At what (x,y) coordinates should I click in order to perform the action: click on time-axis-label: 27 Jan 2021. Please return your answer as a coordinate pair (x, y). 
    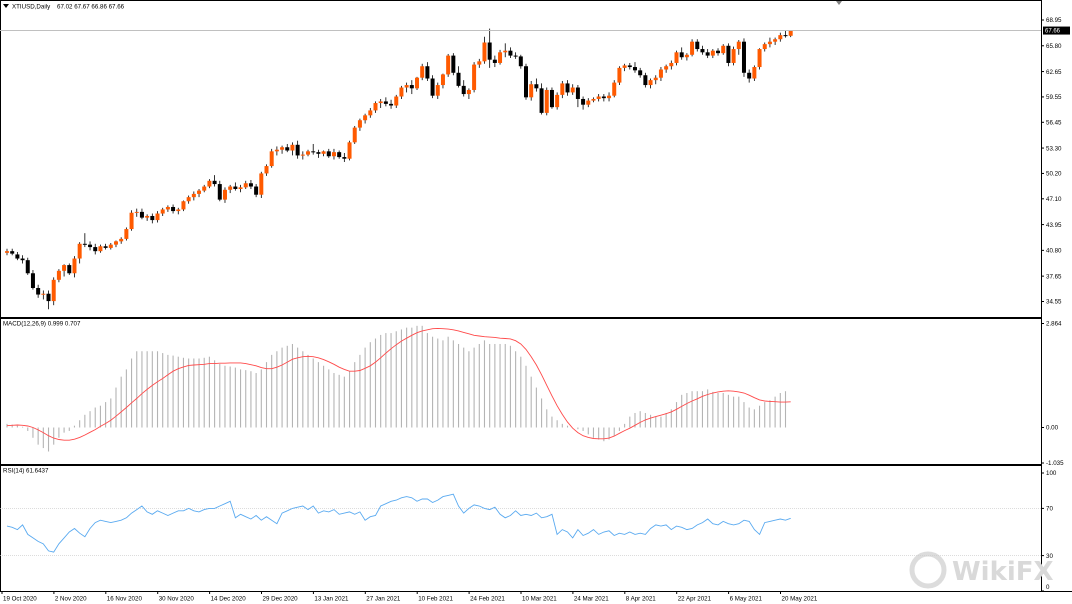
    Looking at the image, I should click on (383, 599).